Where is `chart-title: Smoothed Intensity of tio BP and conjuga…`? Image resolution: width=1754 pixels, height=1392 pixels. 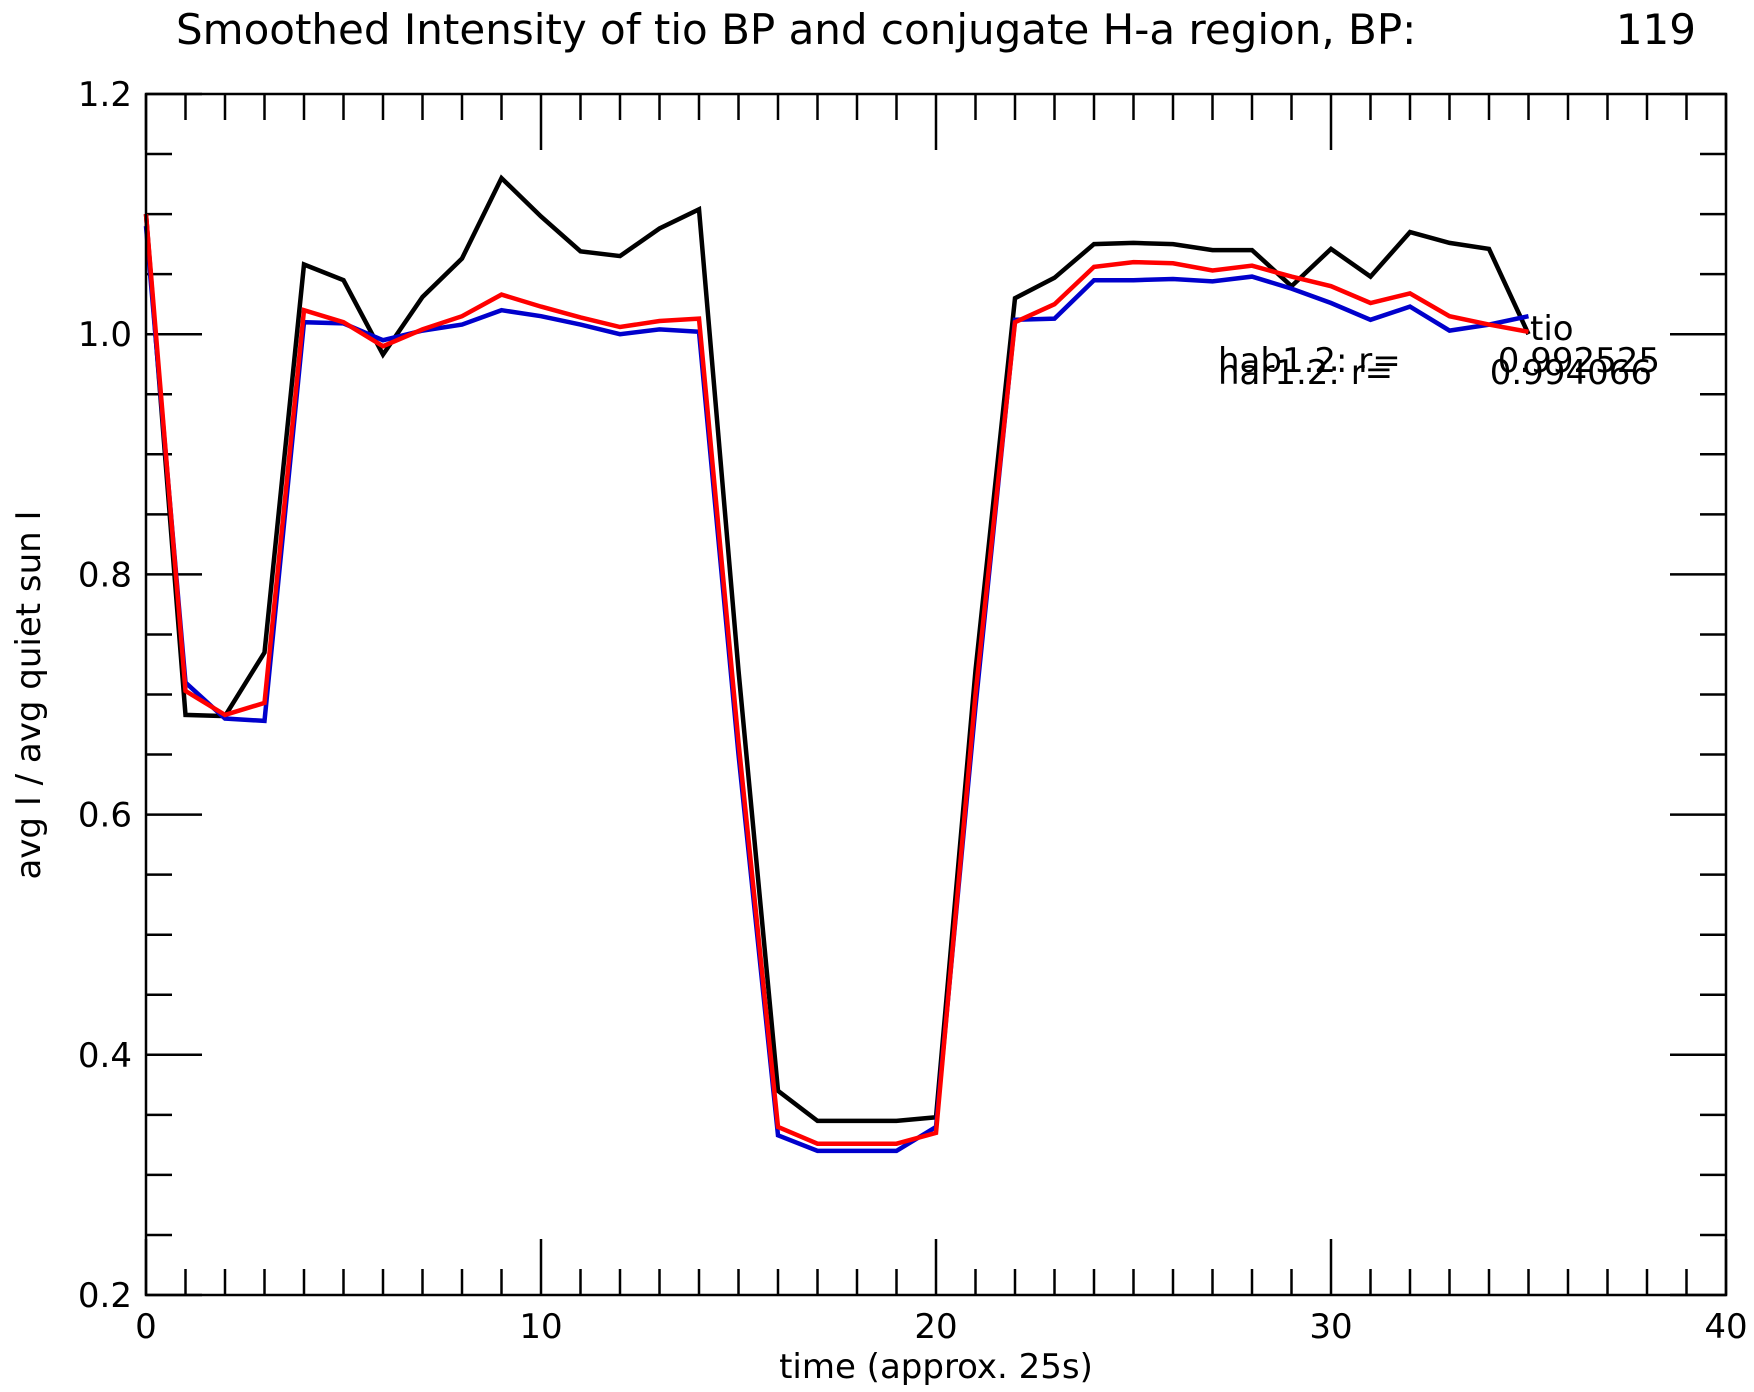
chart-title: Smoothed Intensity of tio BP and conjuga… is located at coordinates (796, 29).